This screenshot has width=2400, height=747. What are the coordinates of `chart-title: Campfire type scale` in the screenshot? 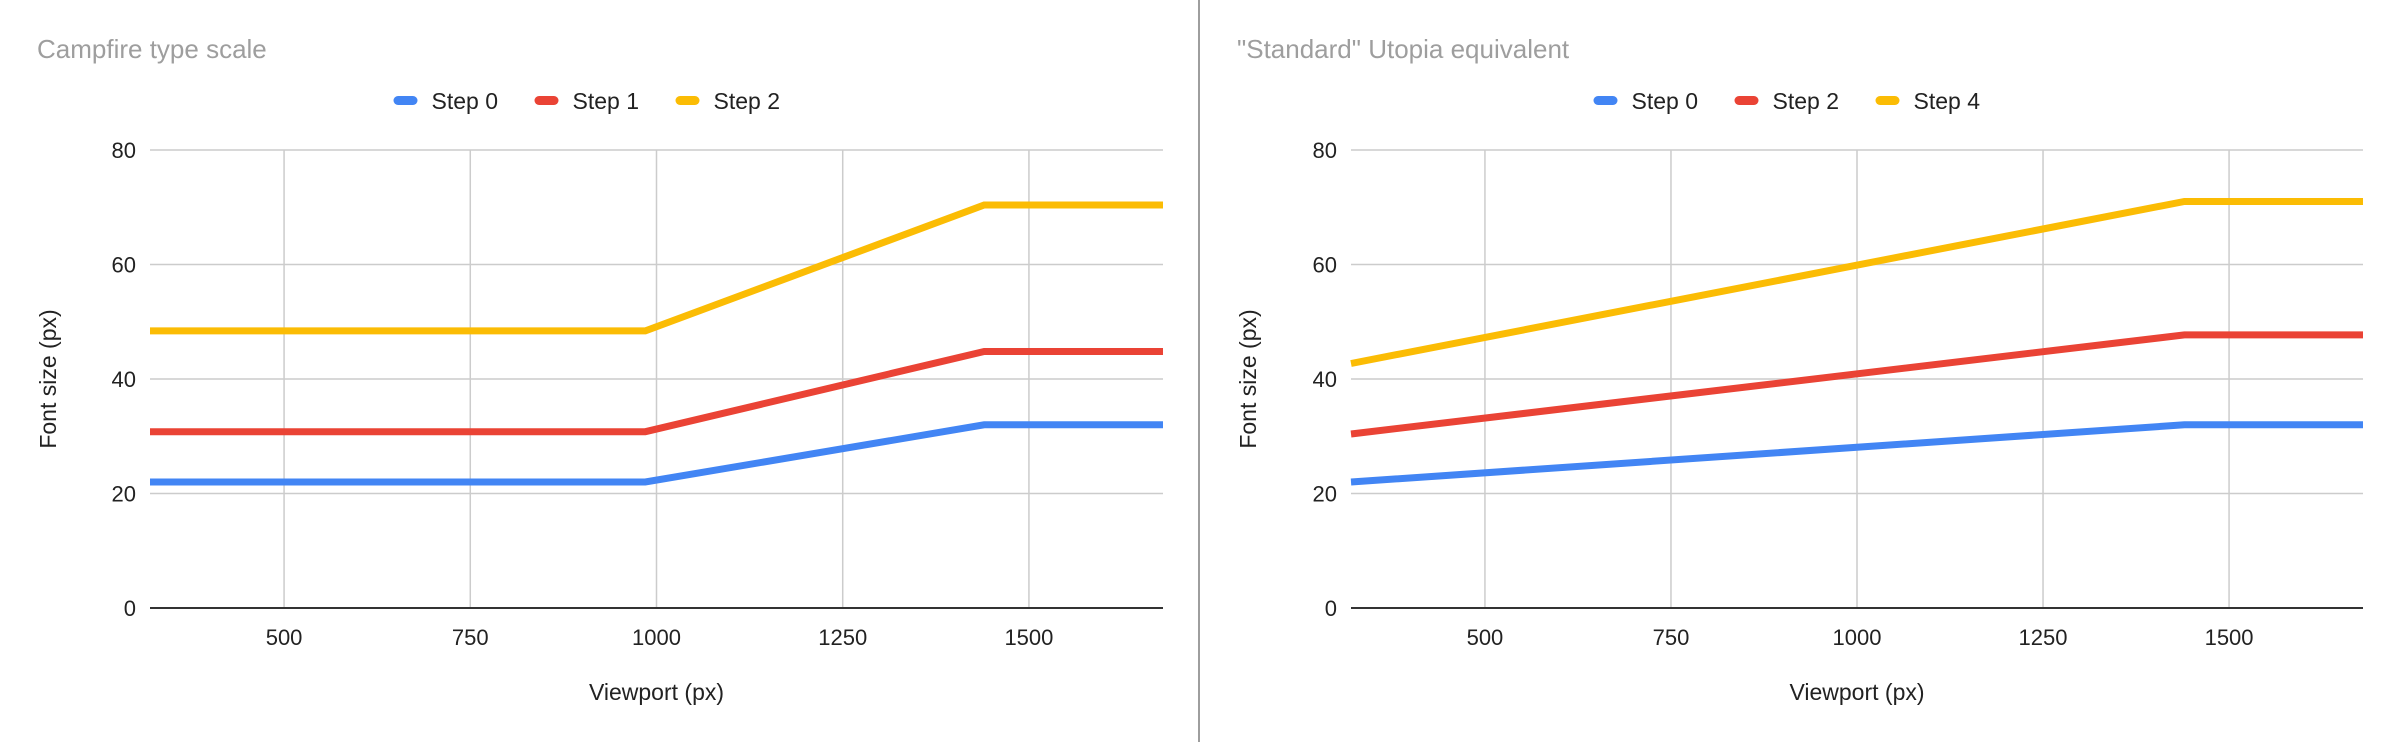 It's located at (152, 49).